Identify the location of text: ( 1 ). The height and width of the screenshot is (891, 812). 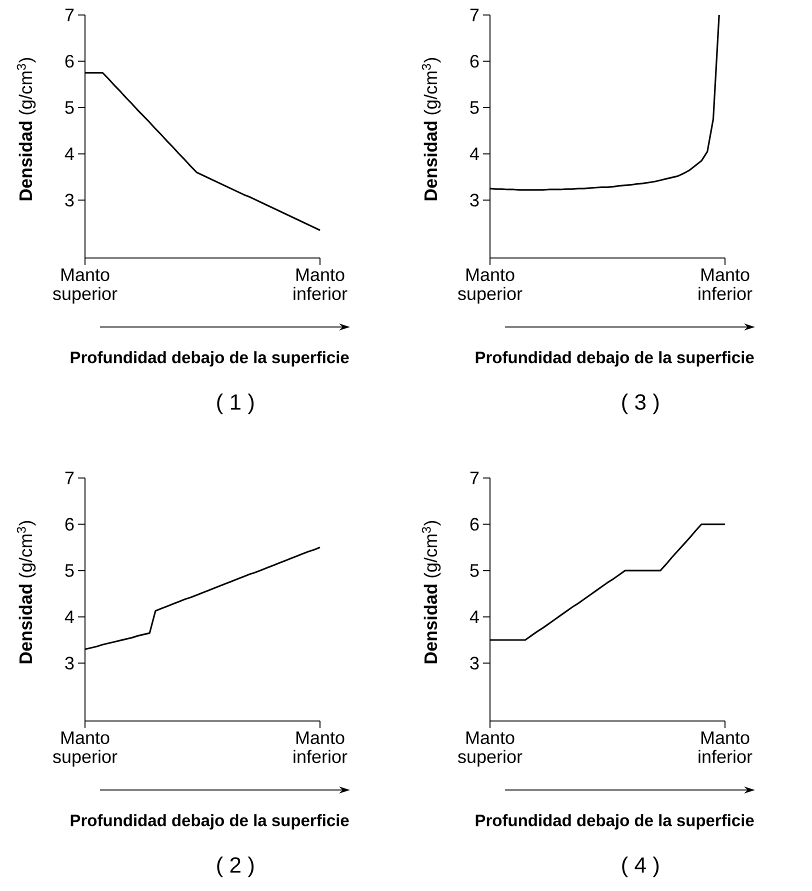
(235, 404).